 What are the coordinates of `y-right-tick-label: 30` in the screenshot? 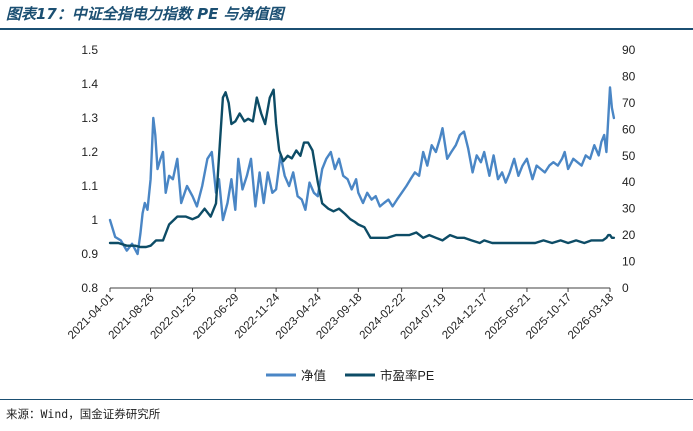 It's located at (629, 209).